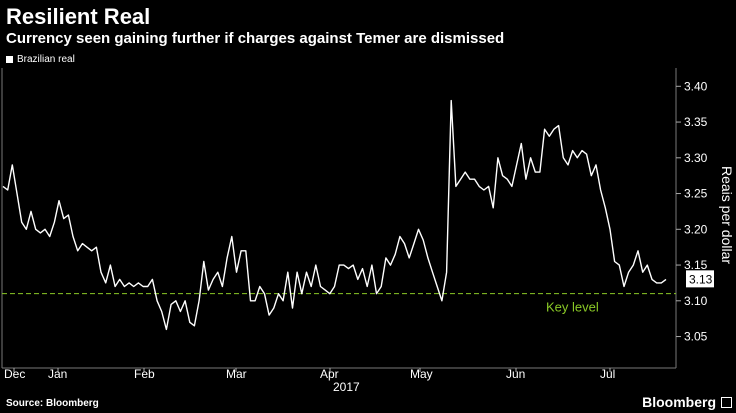 This screenshot has height=413, width=736. I want to click on y-tick-label: 3.25, so click(696, 194).